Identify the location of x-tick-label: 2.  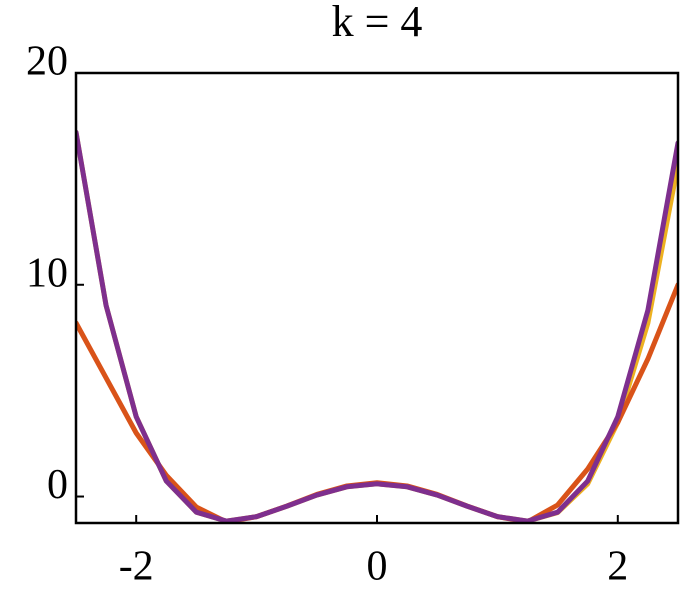
(617, 567).